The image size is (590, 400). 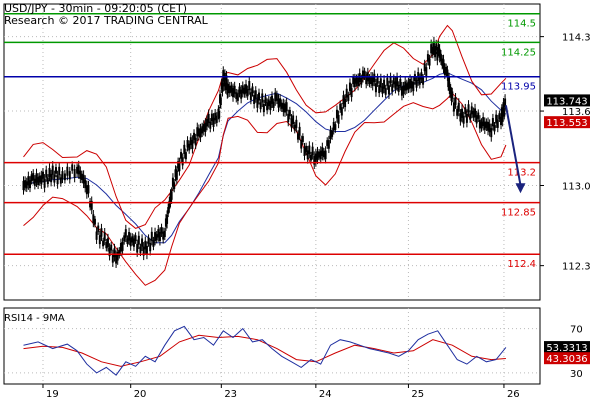 I want to click on rsi-line, so click(x=265, y=350).